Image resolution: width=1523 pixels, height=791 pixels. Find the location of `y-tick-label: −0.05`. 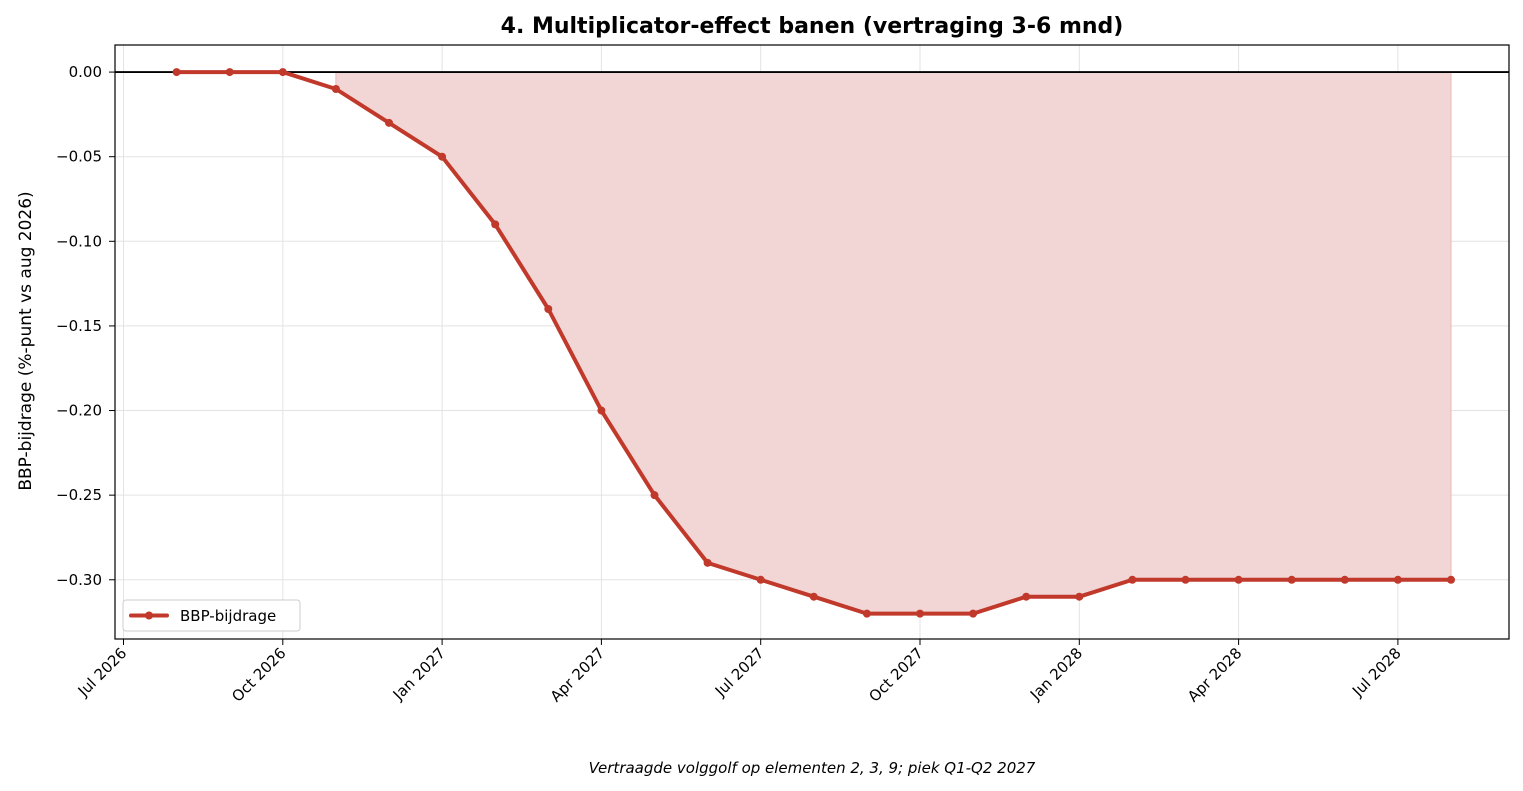

y-tick-label: −0.05 is located at coordinates (79, 157).